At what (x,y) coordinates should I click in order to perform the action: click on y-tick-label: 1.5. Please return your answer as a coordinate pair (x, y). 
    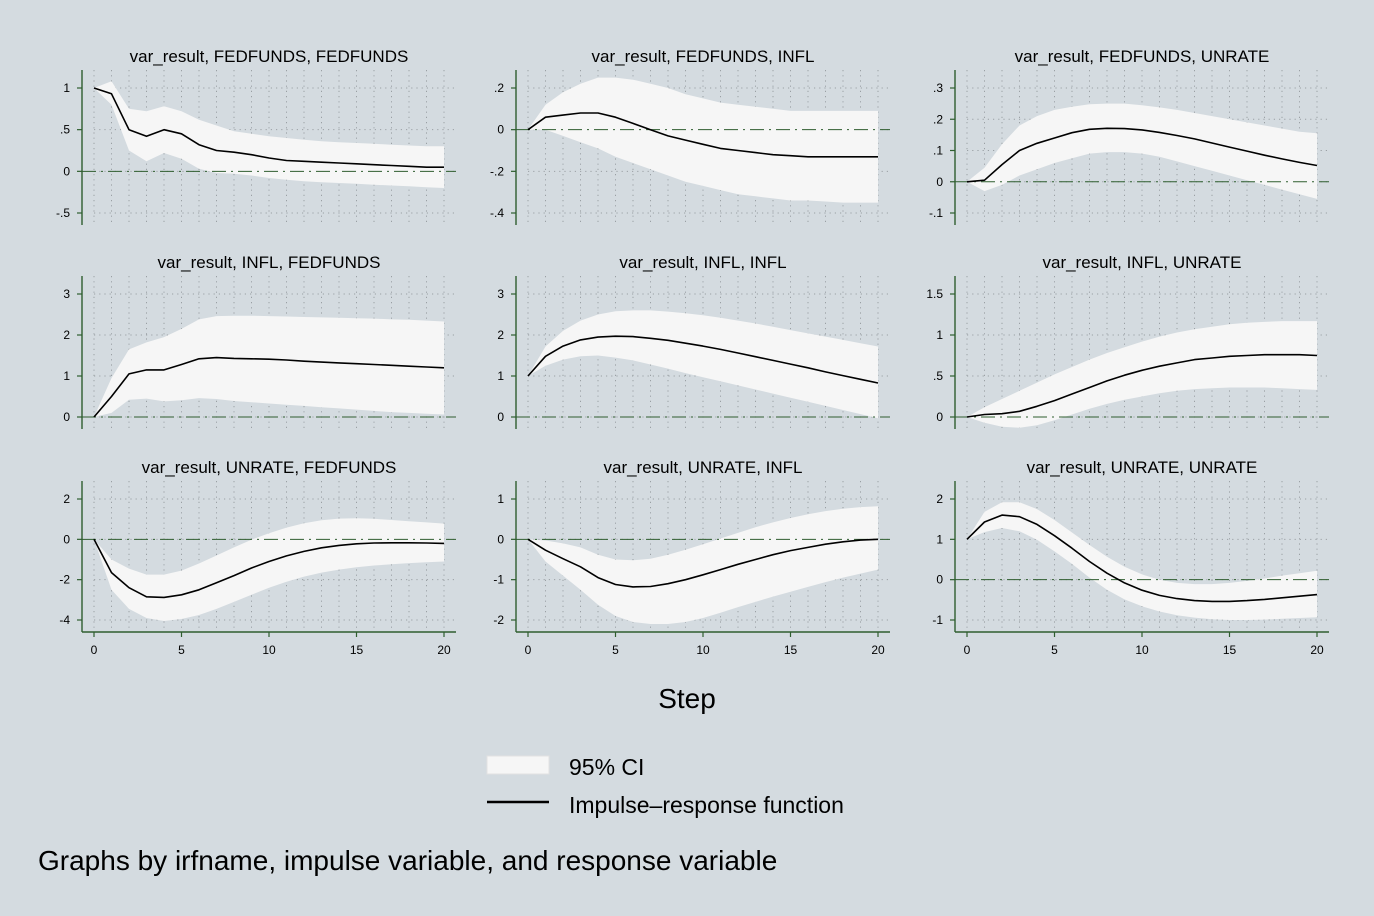
    Looking at the image, I should click on (934, 294).